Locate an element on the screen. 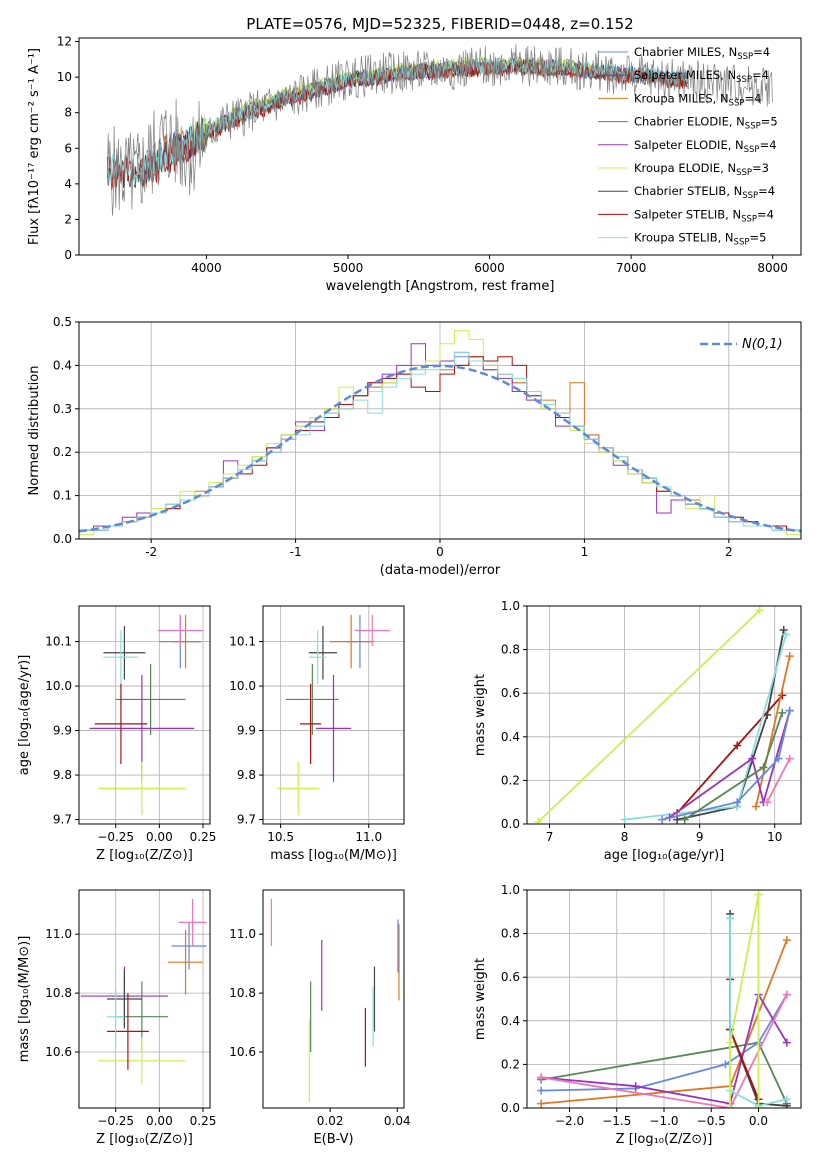 Image resolution: width=819 pixels, height=1170 pixels. gaussian-reference-curve is located at coordinates (440, 448).